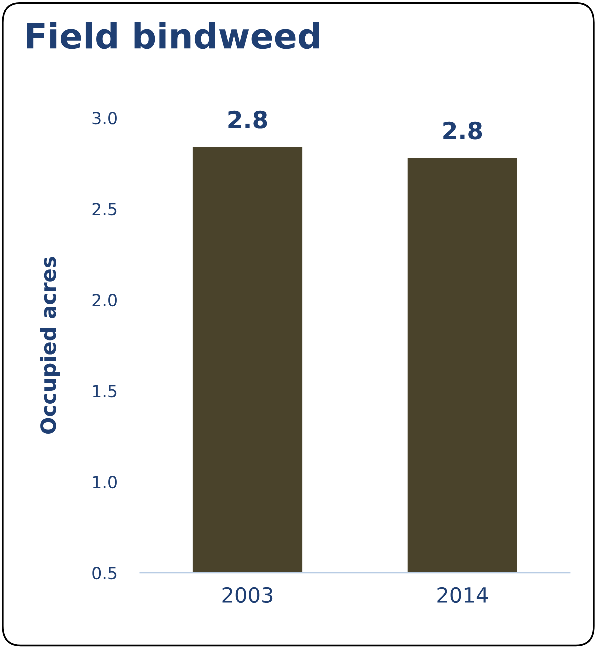 This screenshot has height=649, width=597. I want to click on y-tick-label: 1.5, so click(105, 391).